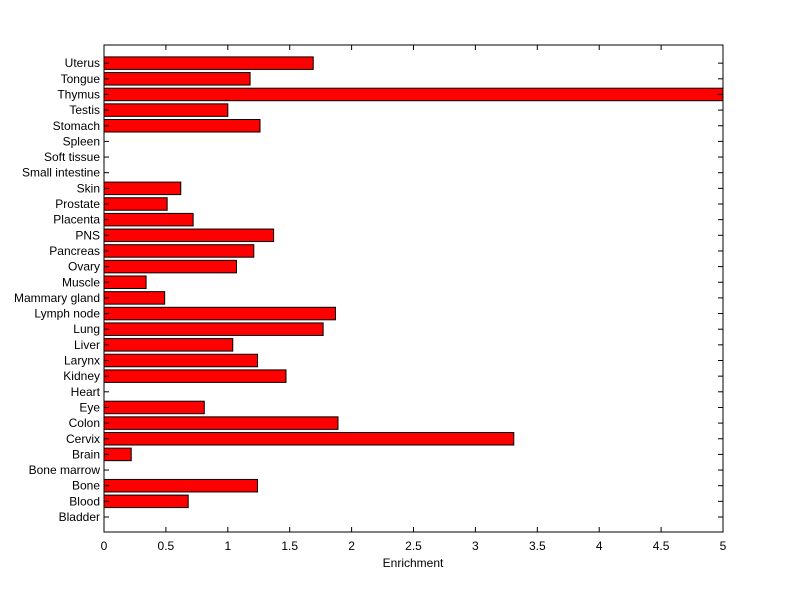 The width and height of the screenshot is (800, 599). What do you see at coordinates (309, 439) in the screenshot?
I see `bar-cervix` at bounding box center [309, 439].